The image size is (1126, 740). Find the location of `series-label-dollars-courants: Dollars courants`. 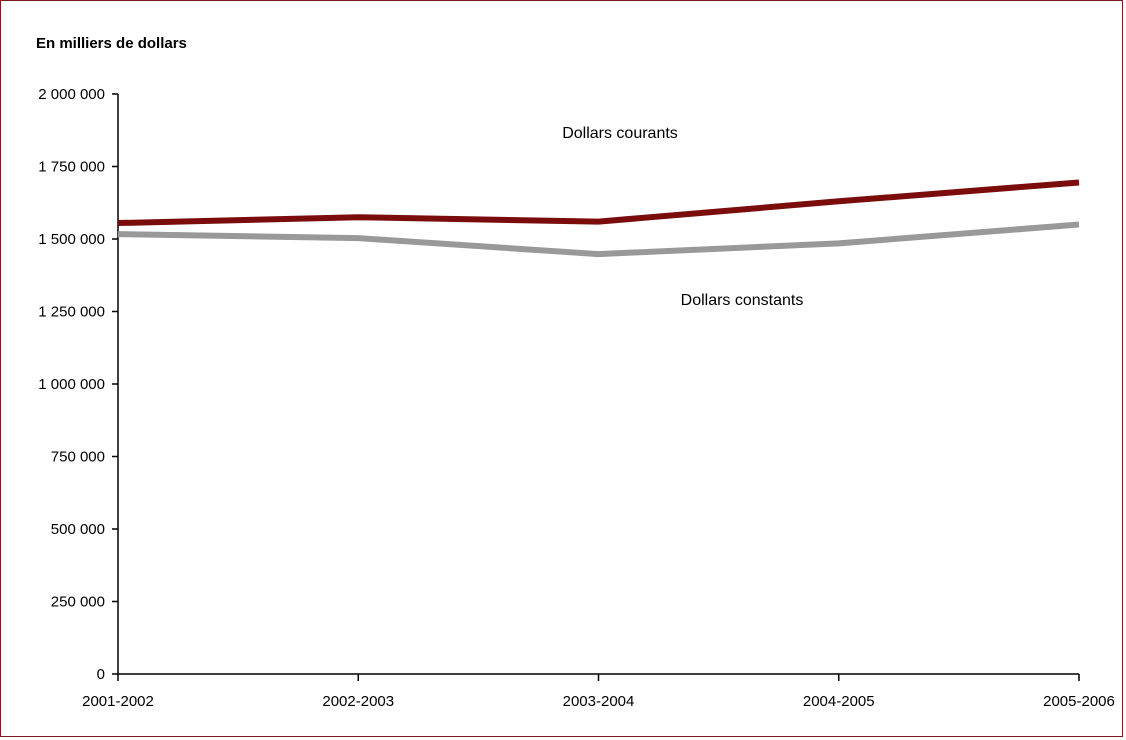

series-label-dollars-courants: Dollars courants is located at coordinates (620, 133).